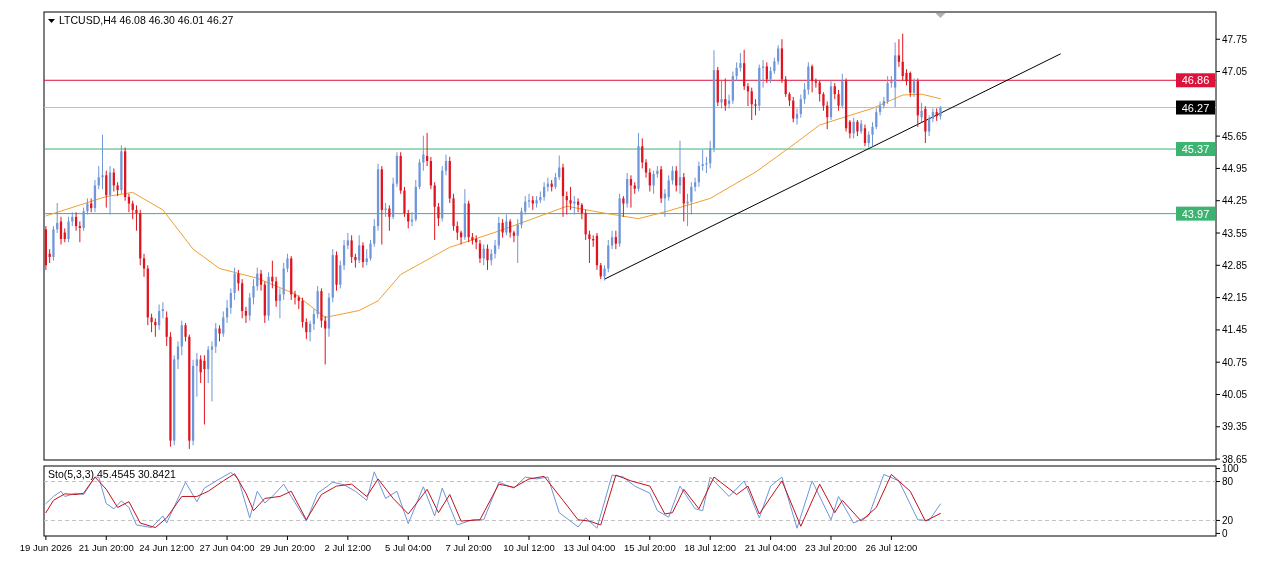  What do you see at coordinates (1195, 80) in the screenshot?
I see `ref-line-label: 46.86` at bounding box center [1195, 80].